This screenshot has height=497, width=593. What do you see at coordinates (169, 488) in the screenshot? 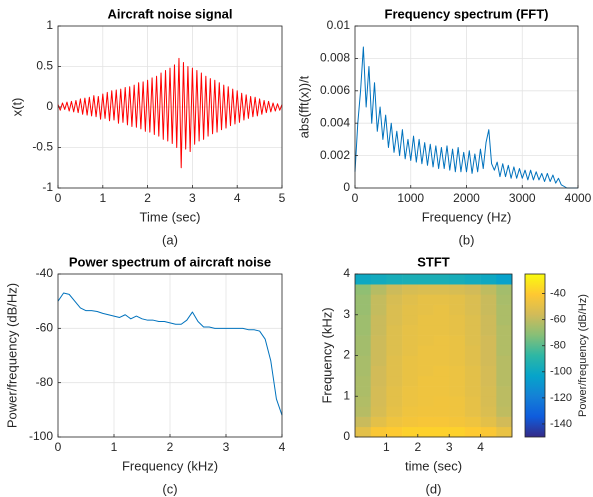
I see `caption: (c)` at bounding box center [169, 488].